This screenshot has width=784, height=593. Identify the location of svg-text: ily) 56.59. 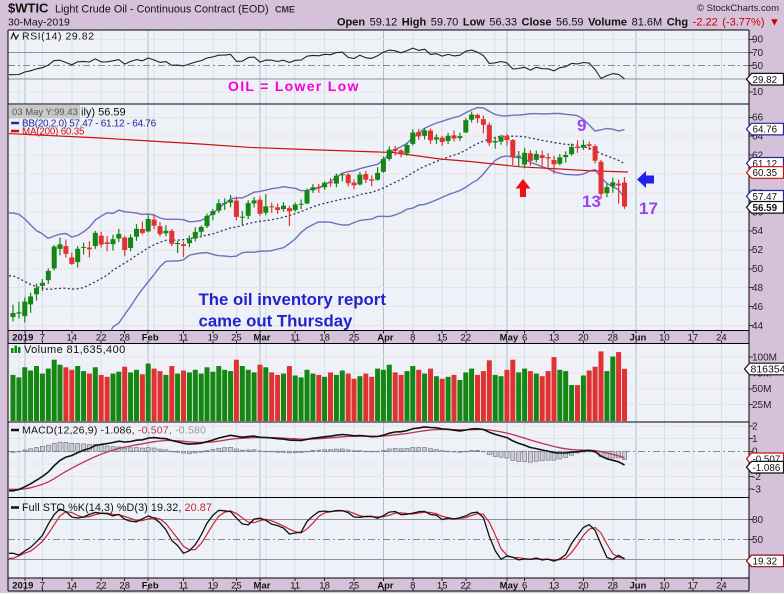
(103, 113).